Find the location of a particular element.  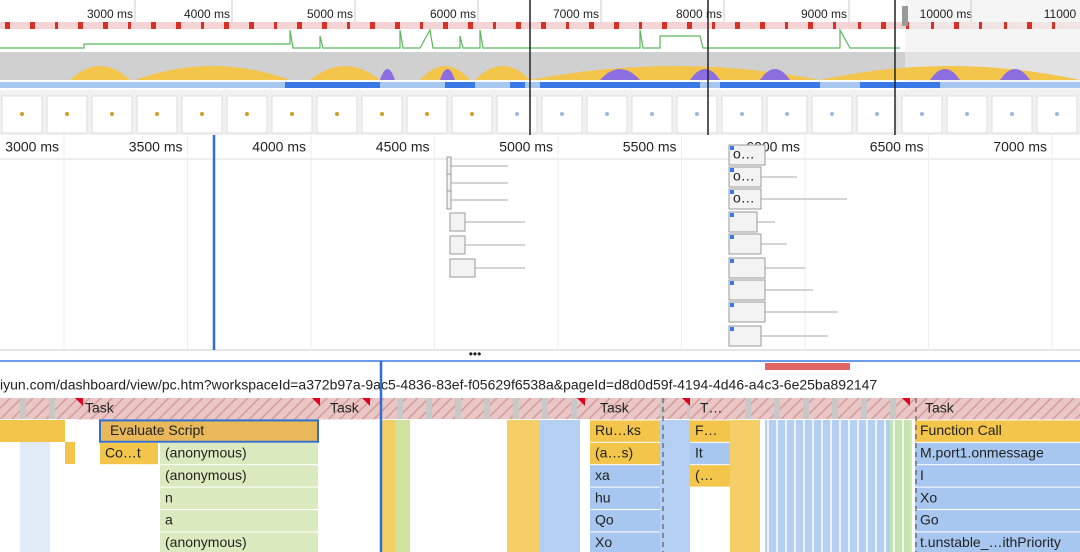

ruler-tick-label: 5000 ms is located at coordinates (526, 147).